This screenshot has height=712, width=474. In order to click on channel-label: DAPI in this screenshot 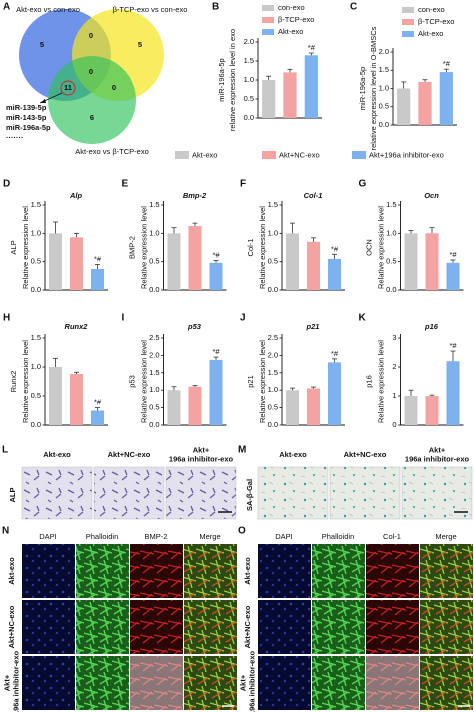, I will do `click(48, 536)`.